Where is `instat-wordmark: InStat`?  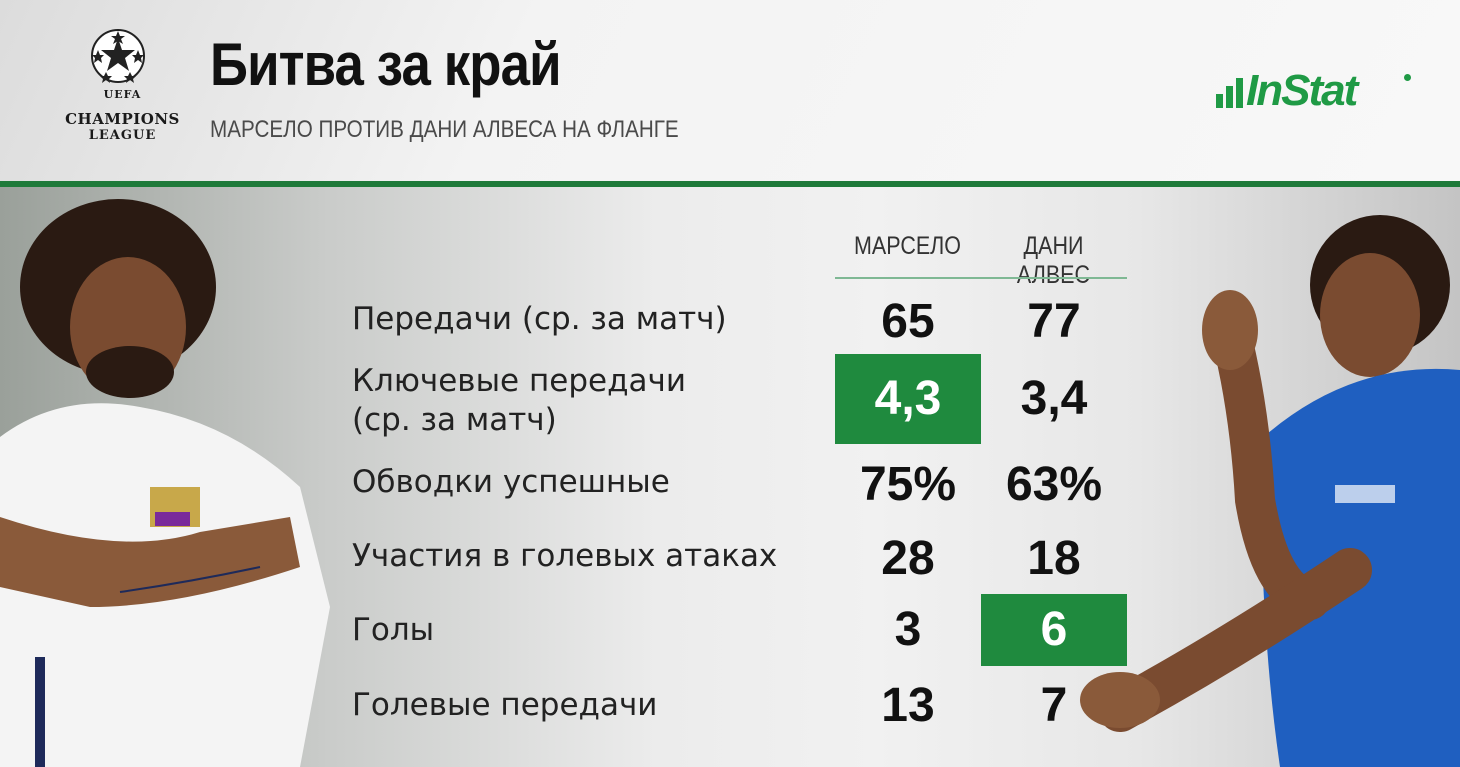 instat-wordmark: InStat is located at coordinates (1302, 90).